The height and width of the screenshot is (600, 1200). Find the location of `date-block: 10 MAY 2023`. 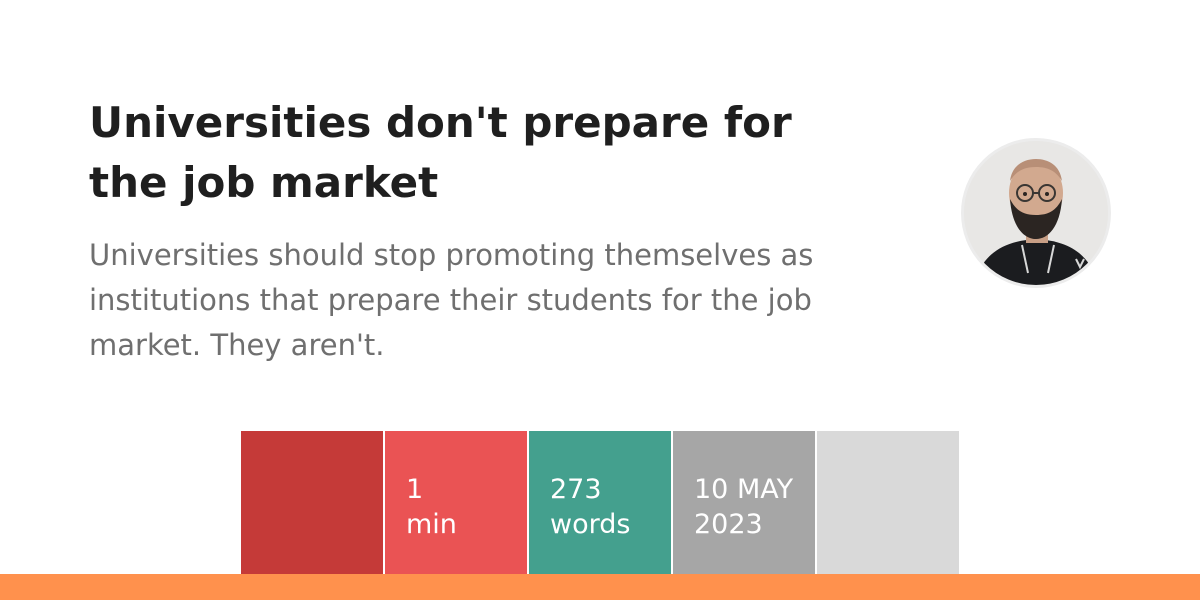

date-block: 10 MAY 2023 is located at coordinates (744, 502).